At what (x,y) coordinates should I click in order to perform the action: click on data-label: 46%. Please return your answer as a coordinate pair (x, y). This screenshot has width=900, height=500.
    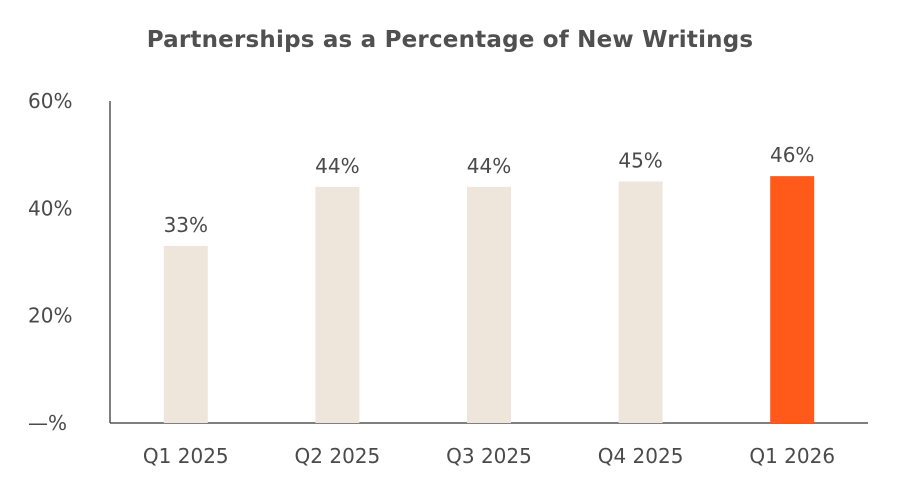
    Looking at the image, I should click on (792, 155).